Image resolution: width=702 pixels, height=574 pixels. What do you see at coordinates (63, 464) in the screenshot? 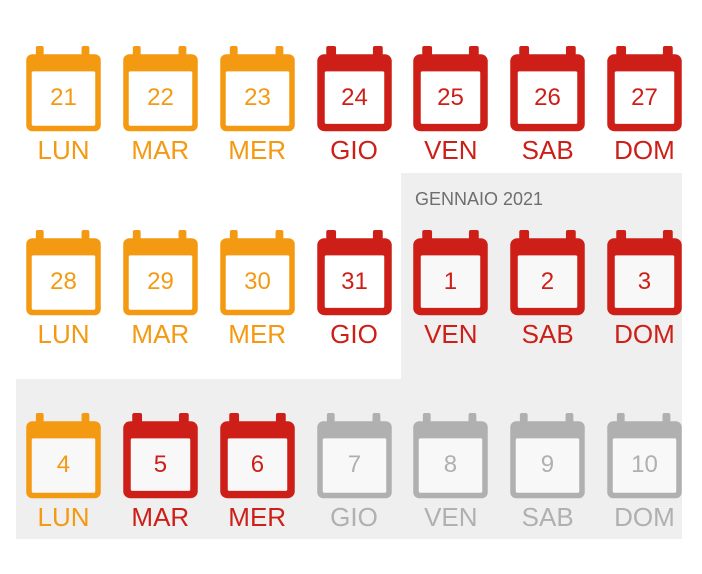
I see `svg-text: 4` at bounding box center [63, 464].